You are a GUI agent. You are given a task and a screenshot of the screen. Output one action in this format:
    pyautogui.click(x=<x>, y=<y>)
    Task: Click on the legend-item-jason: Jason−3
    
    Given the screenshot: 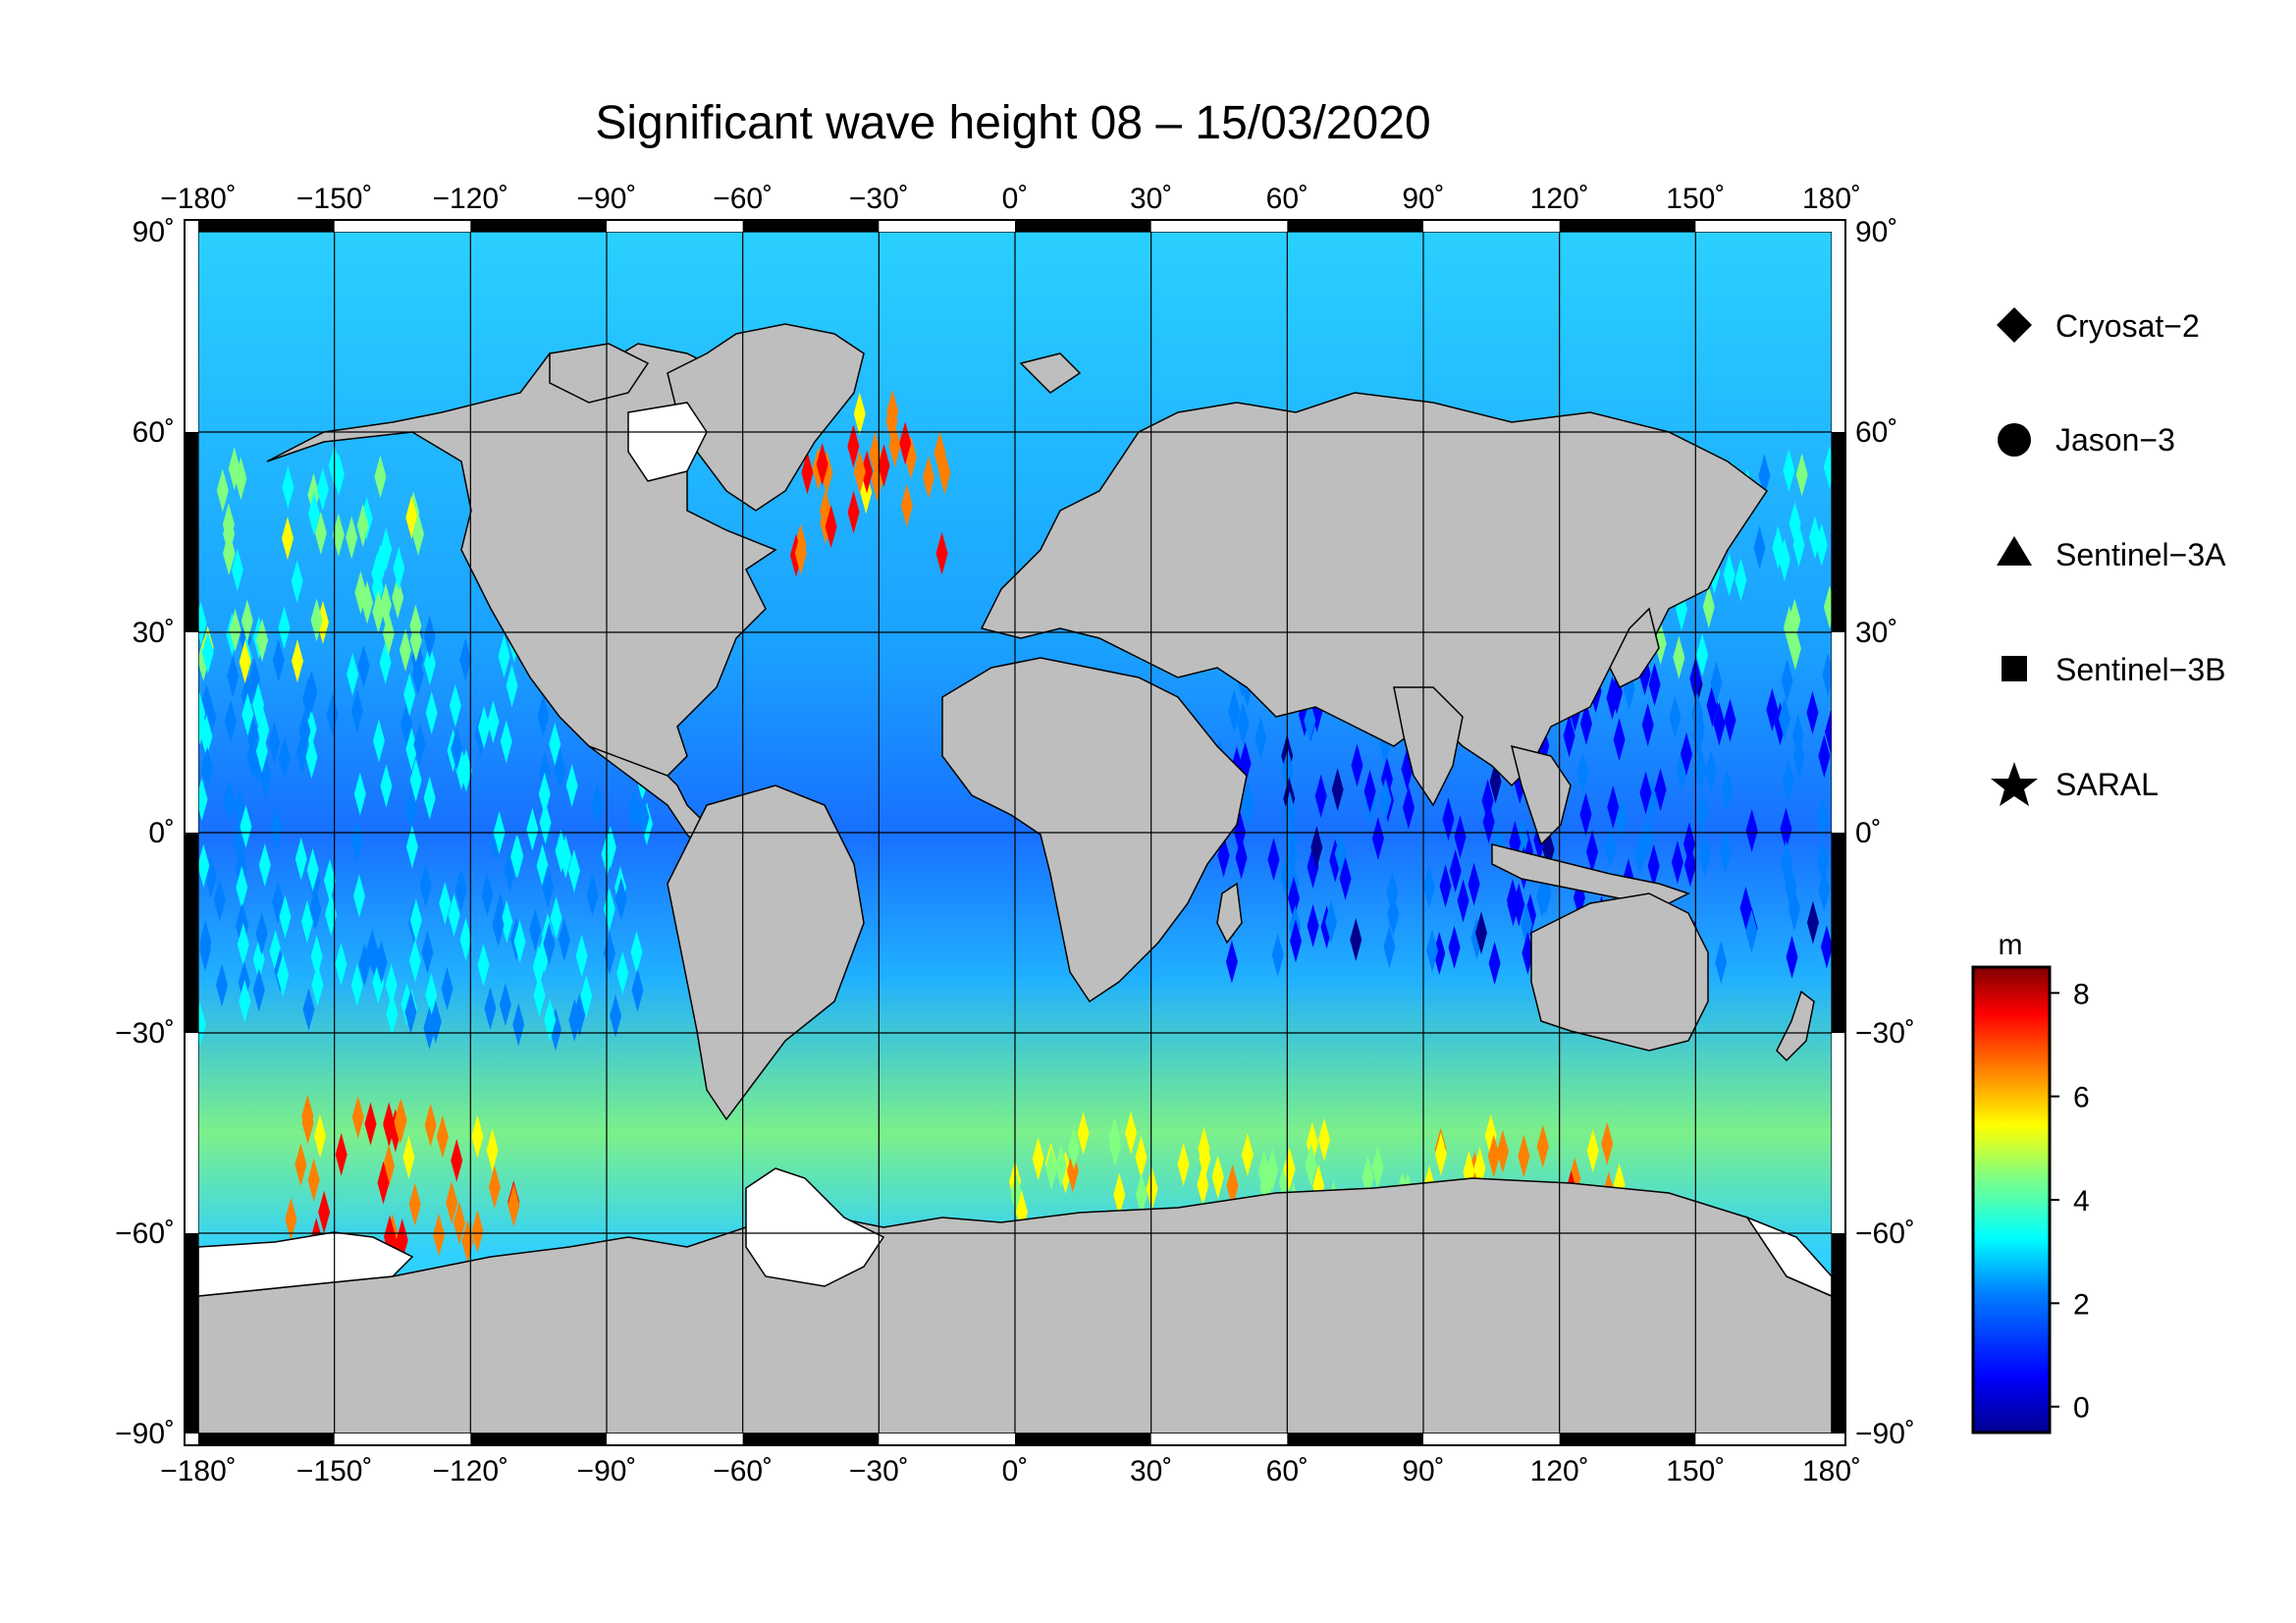 What is the action you would take?
    pyautogui.click(x=2086, y=440)
    